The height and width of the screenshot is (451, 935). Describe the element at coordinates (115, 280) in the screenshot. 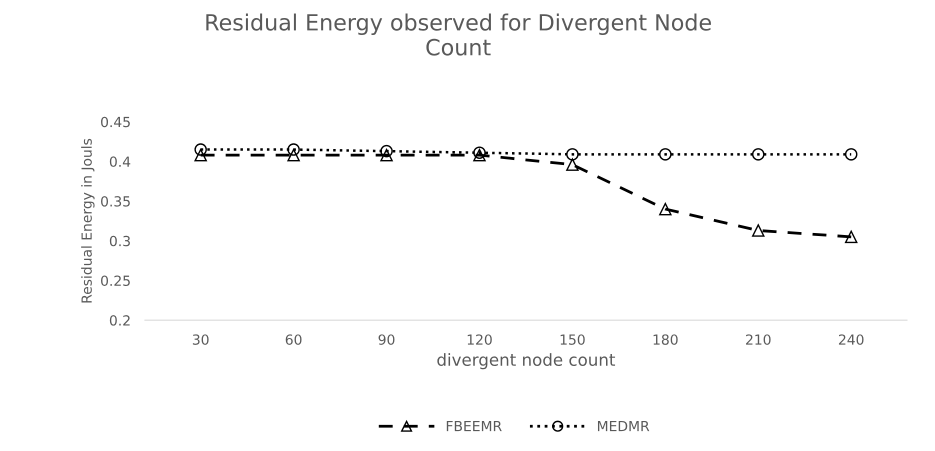

I see `y-tick-label: 0.25` at that location.